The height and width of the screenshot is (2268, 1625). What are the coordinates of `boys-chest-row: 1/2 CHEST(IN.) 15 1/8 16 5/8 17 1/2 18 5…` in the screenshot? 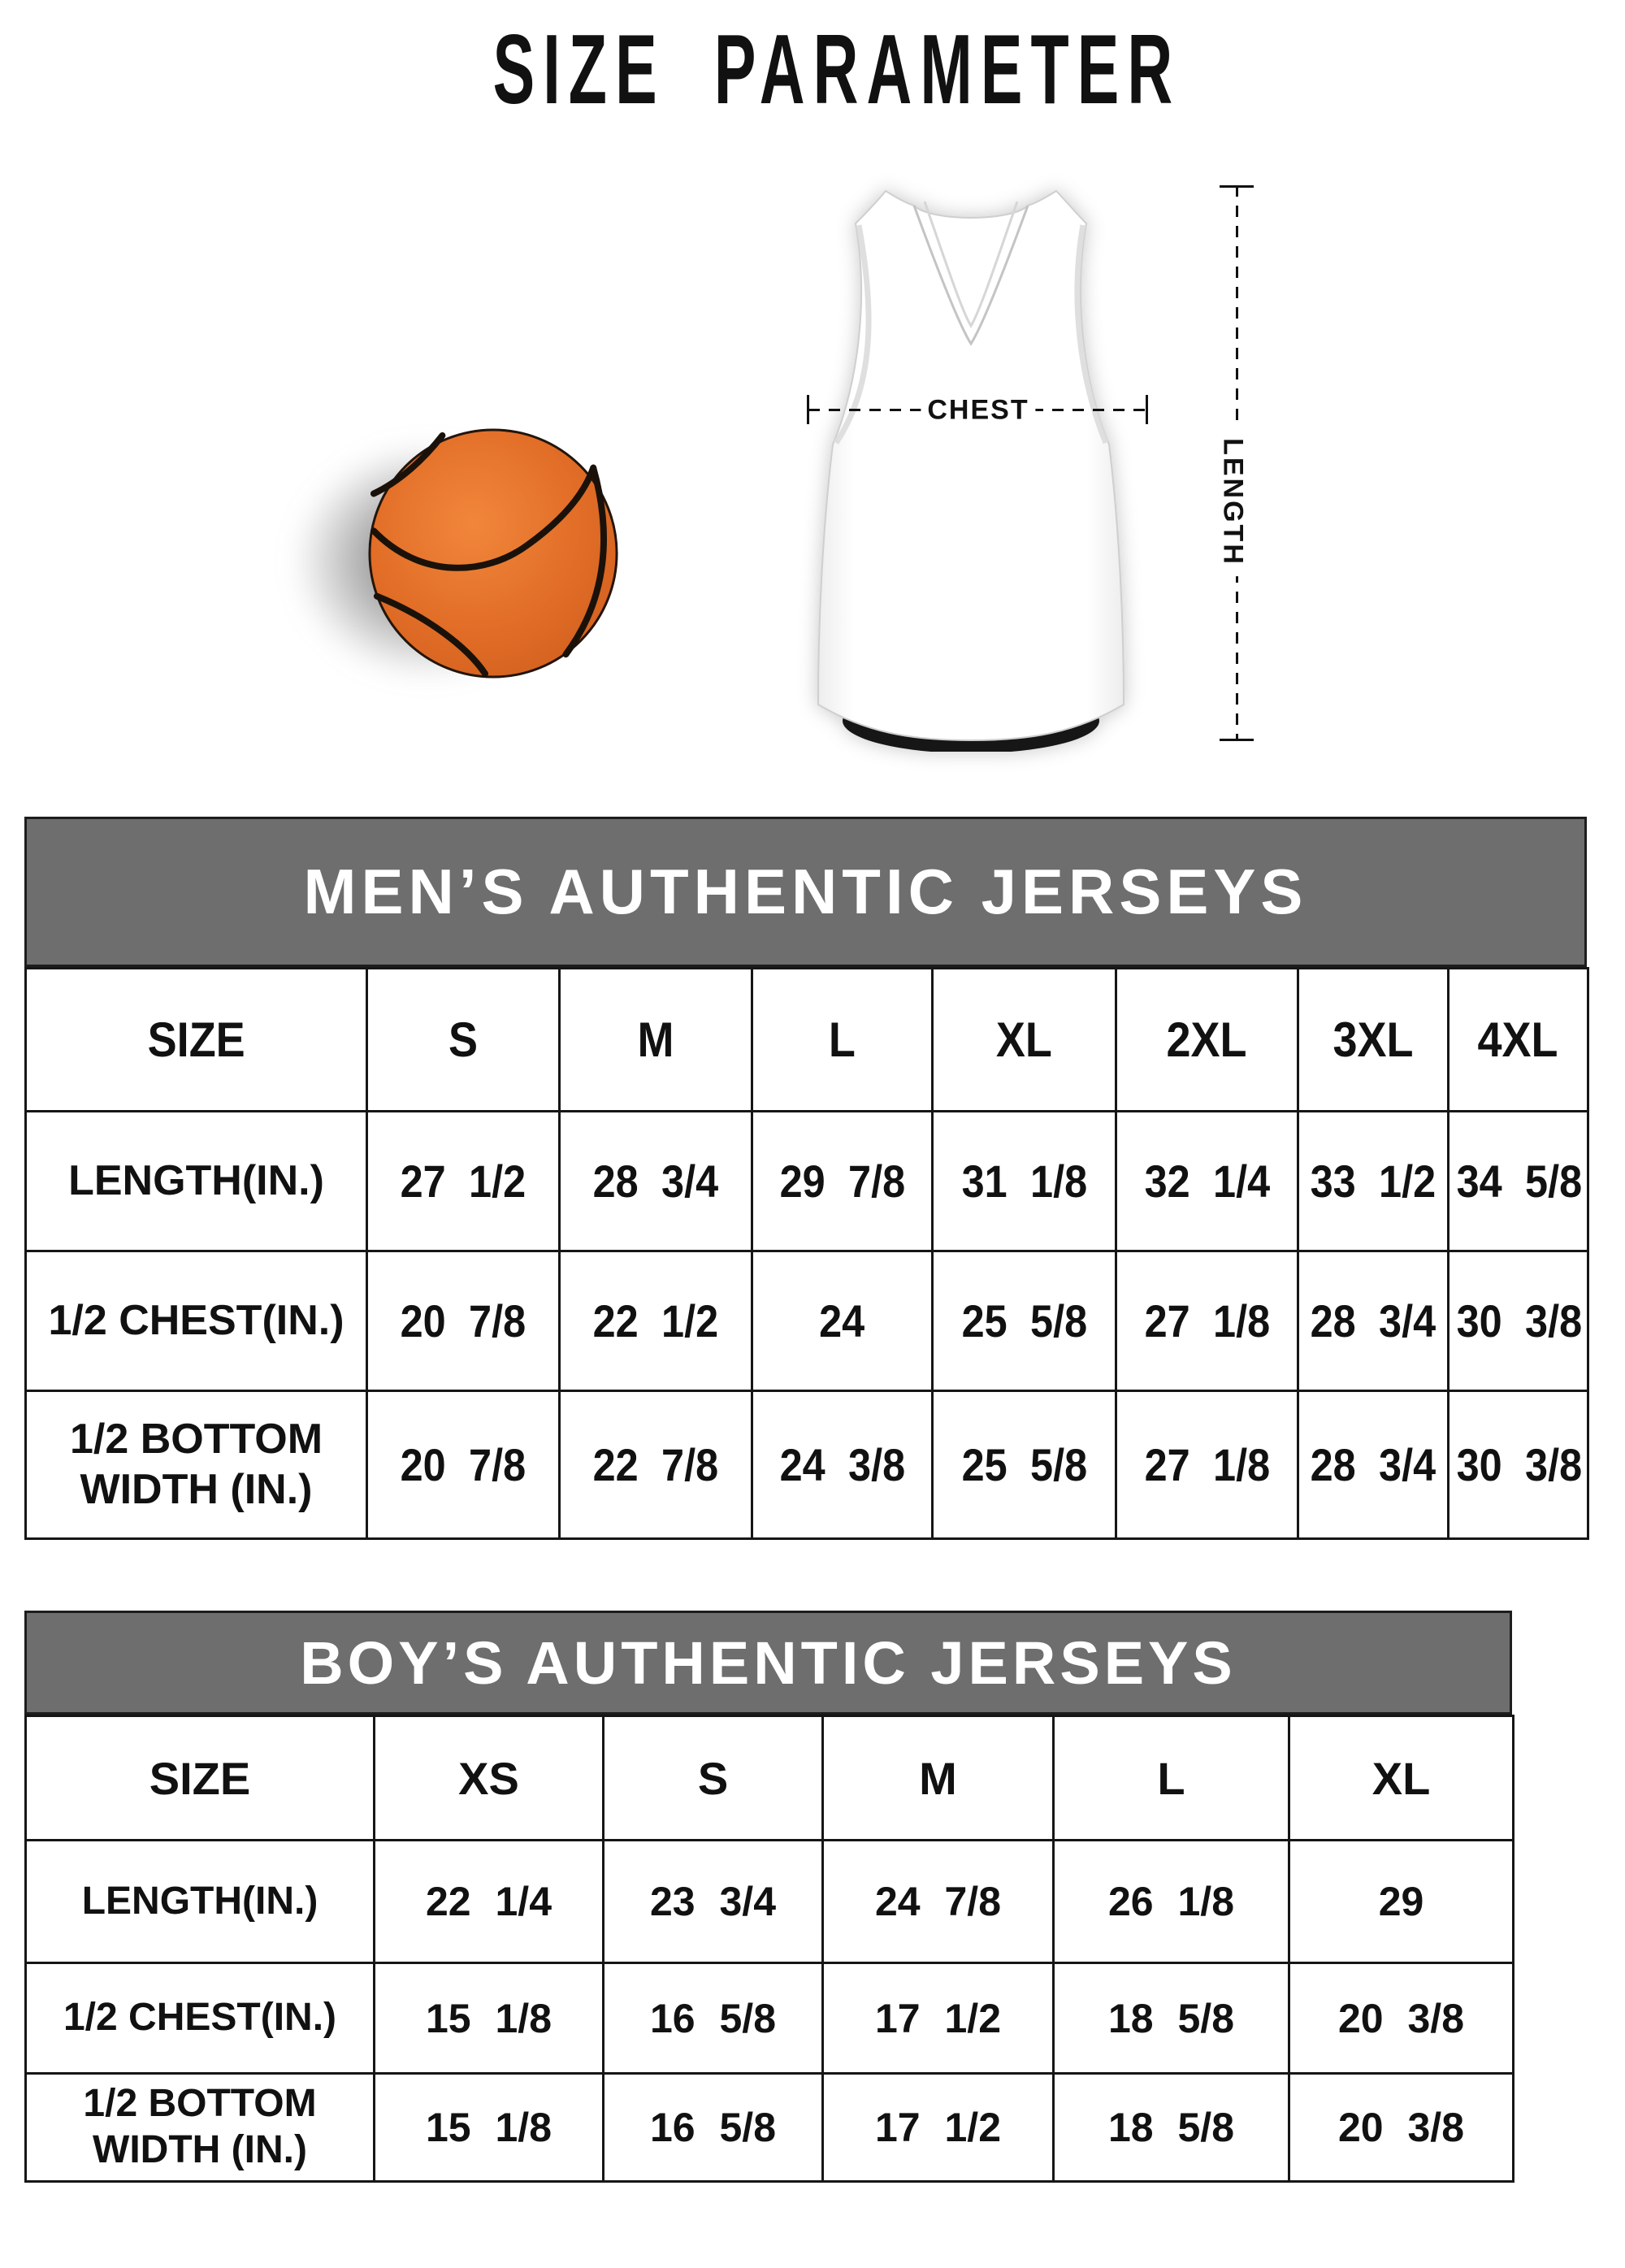 It's located at (769, 2018).